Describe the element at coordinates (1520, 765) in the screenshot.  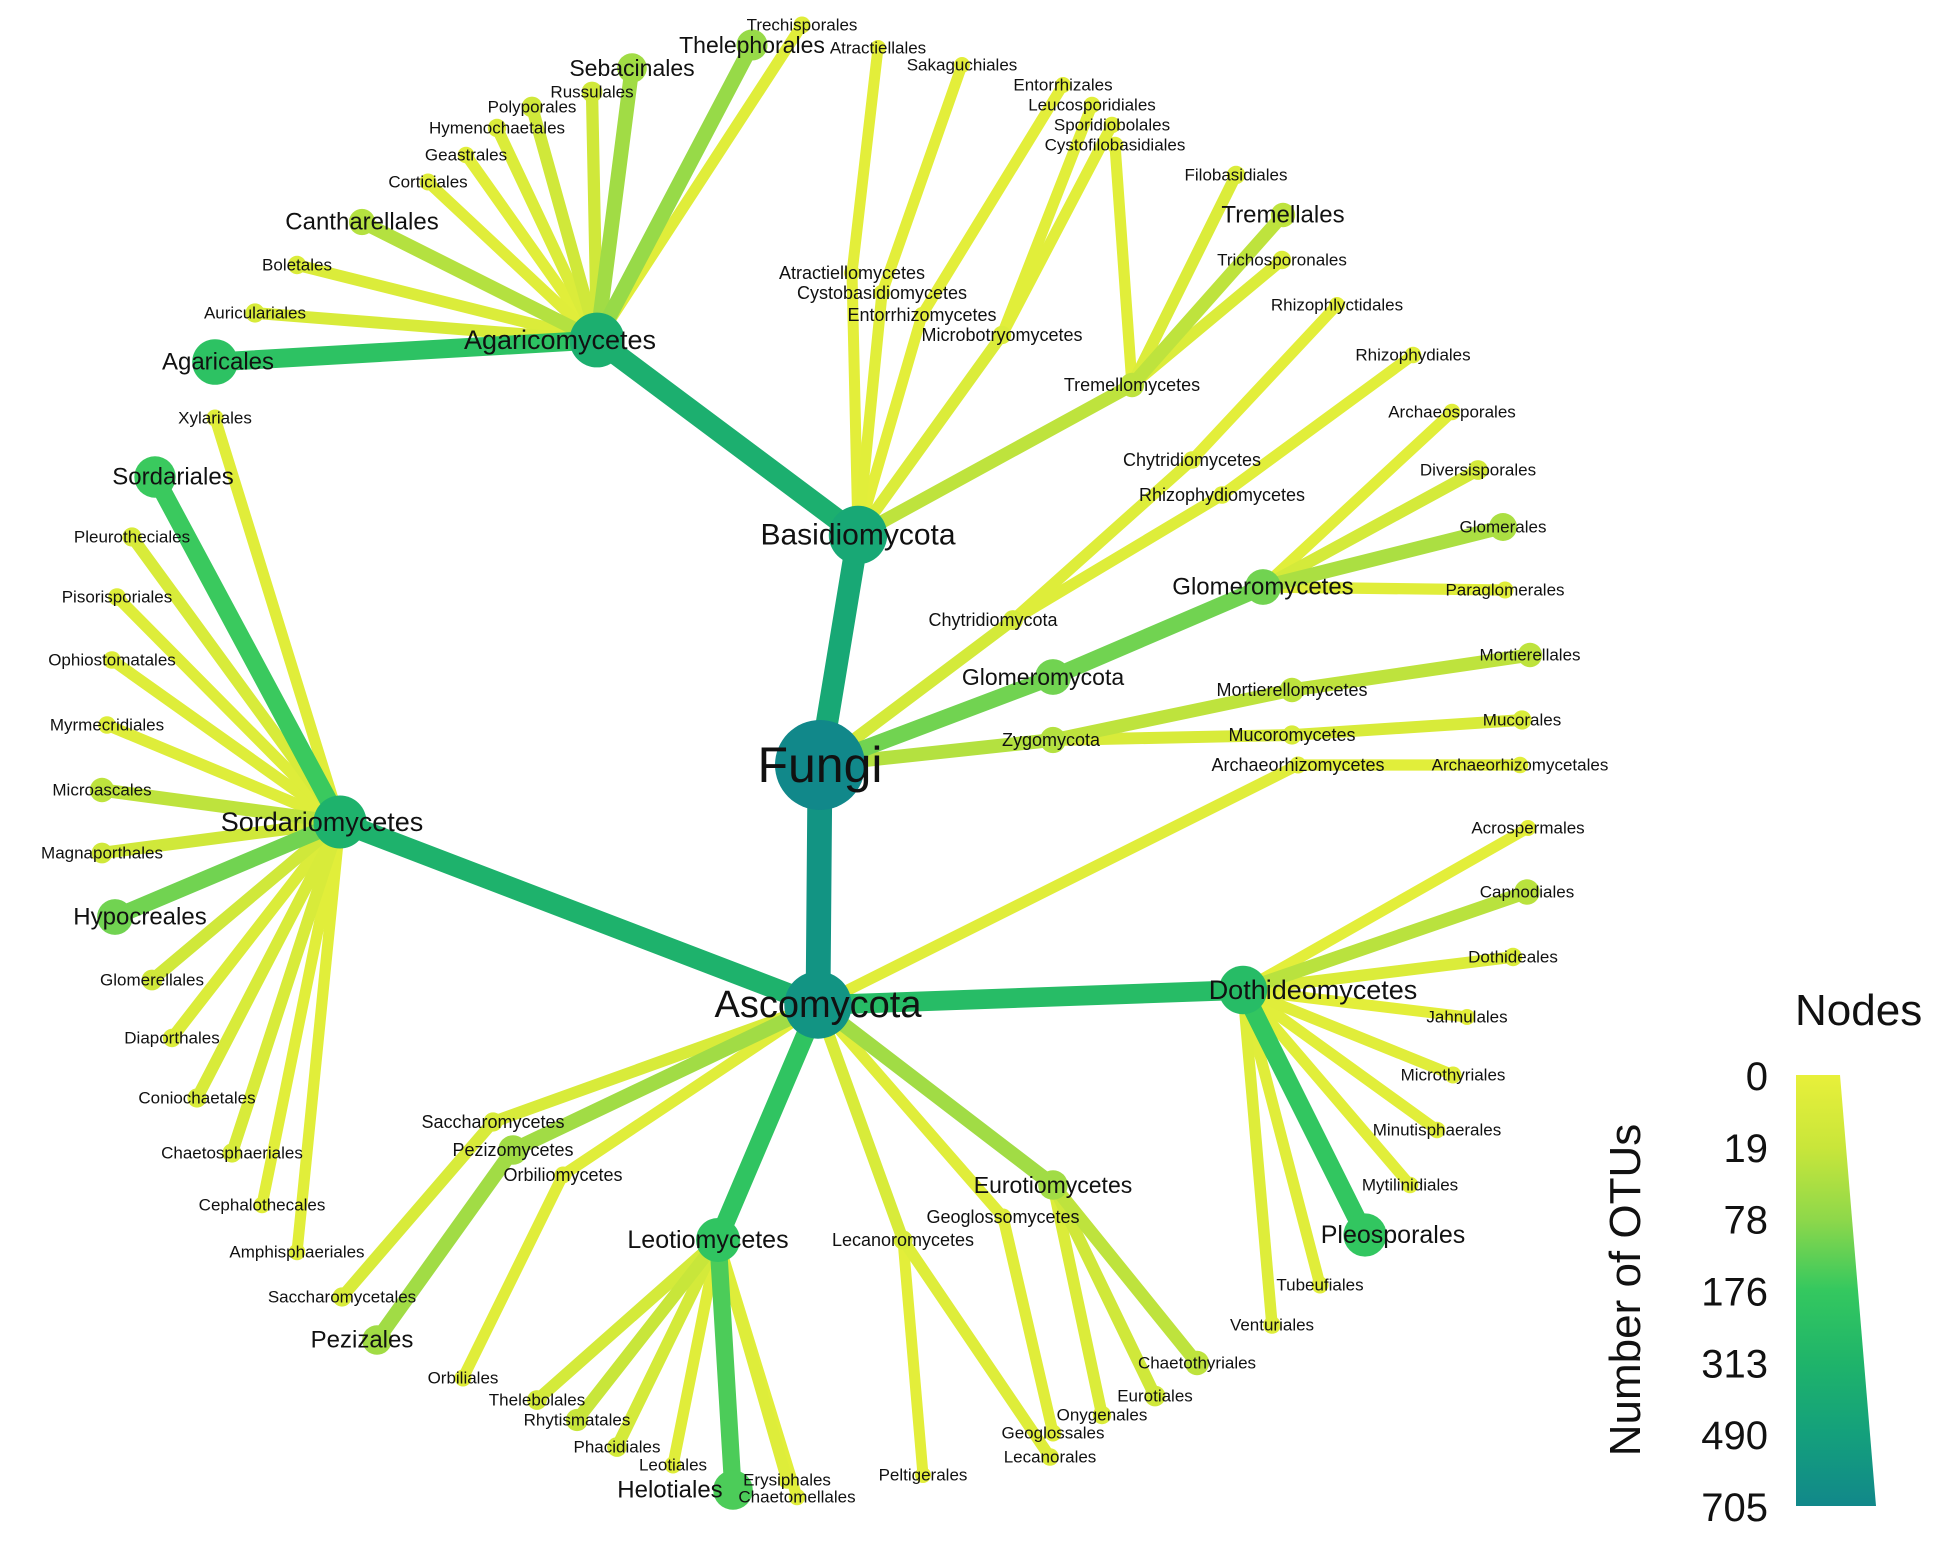
I see `node-archaeorhizomycetales` at that location.